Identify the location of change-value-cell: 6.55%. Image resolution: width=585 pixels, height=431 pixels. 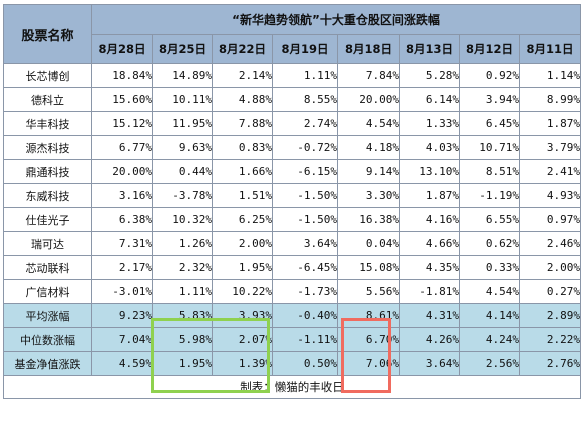
(489, 219).